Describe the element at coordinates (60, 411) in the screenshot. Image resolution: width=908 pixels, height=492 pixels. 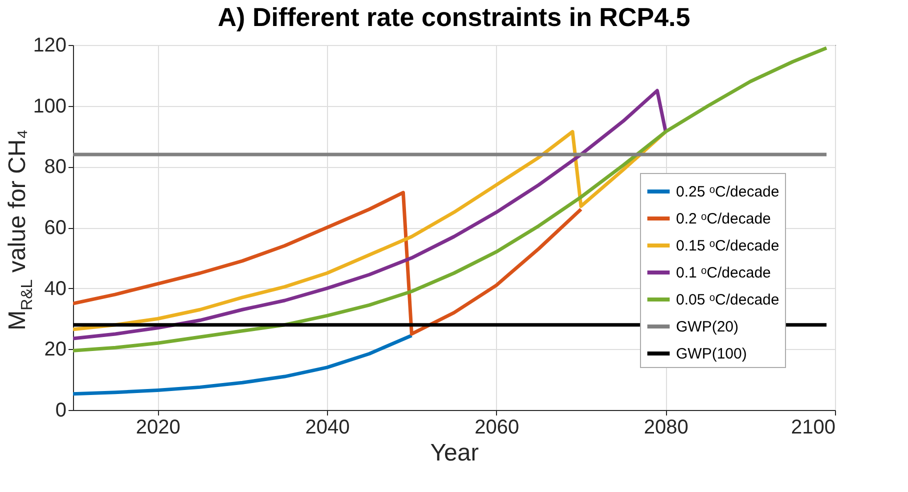
I see `y-tick-label: 0` at that location.